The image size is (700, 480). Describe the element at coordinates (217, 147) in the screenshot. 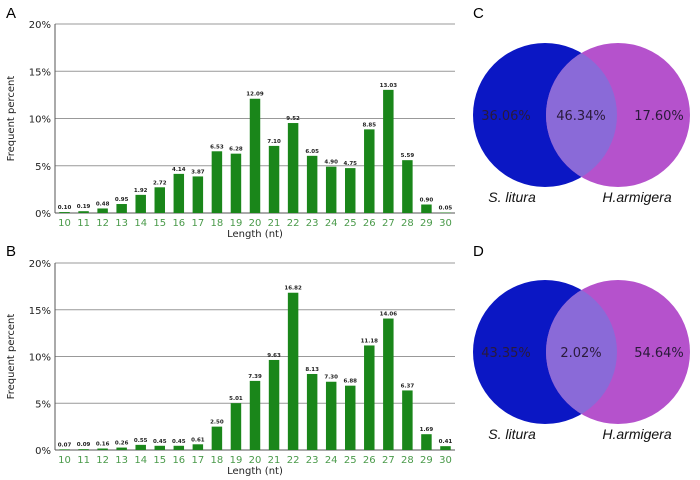

I see `data-label: 6.53` at that location.